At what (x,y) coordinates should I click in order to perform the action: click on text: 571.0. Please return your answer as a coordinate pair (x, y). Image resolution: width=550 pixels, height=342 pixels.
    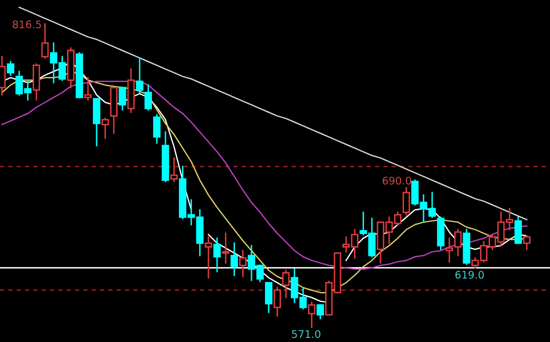
    Looking at the image, I should click on (306, 334).